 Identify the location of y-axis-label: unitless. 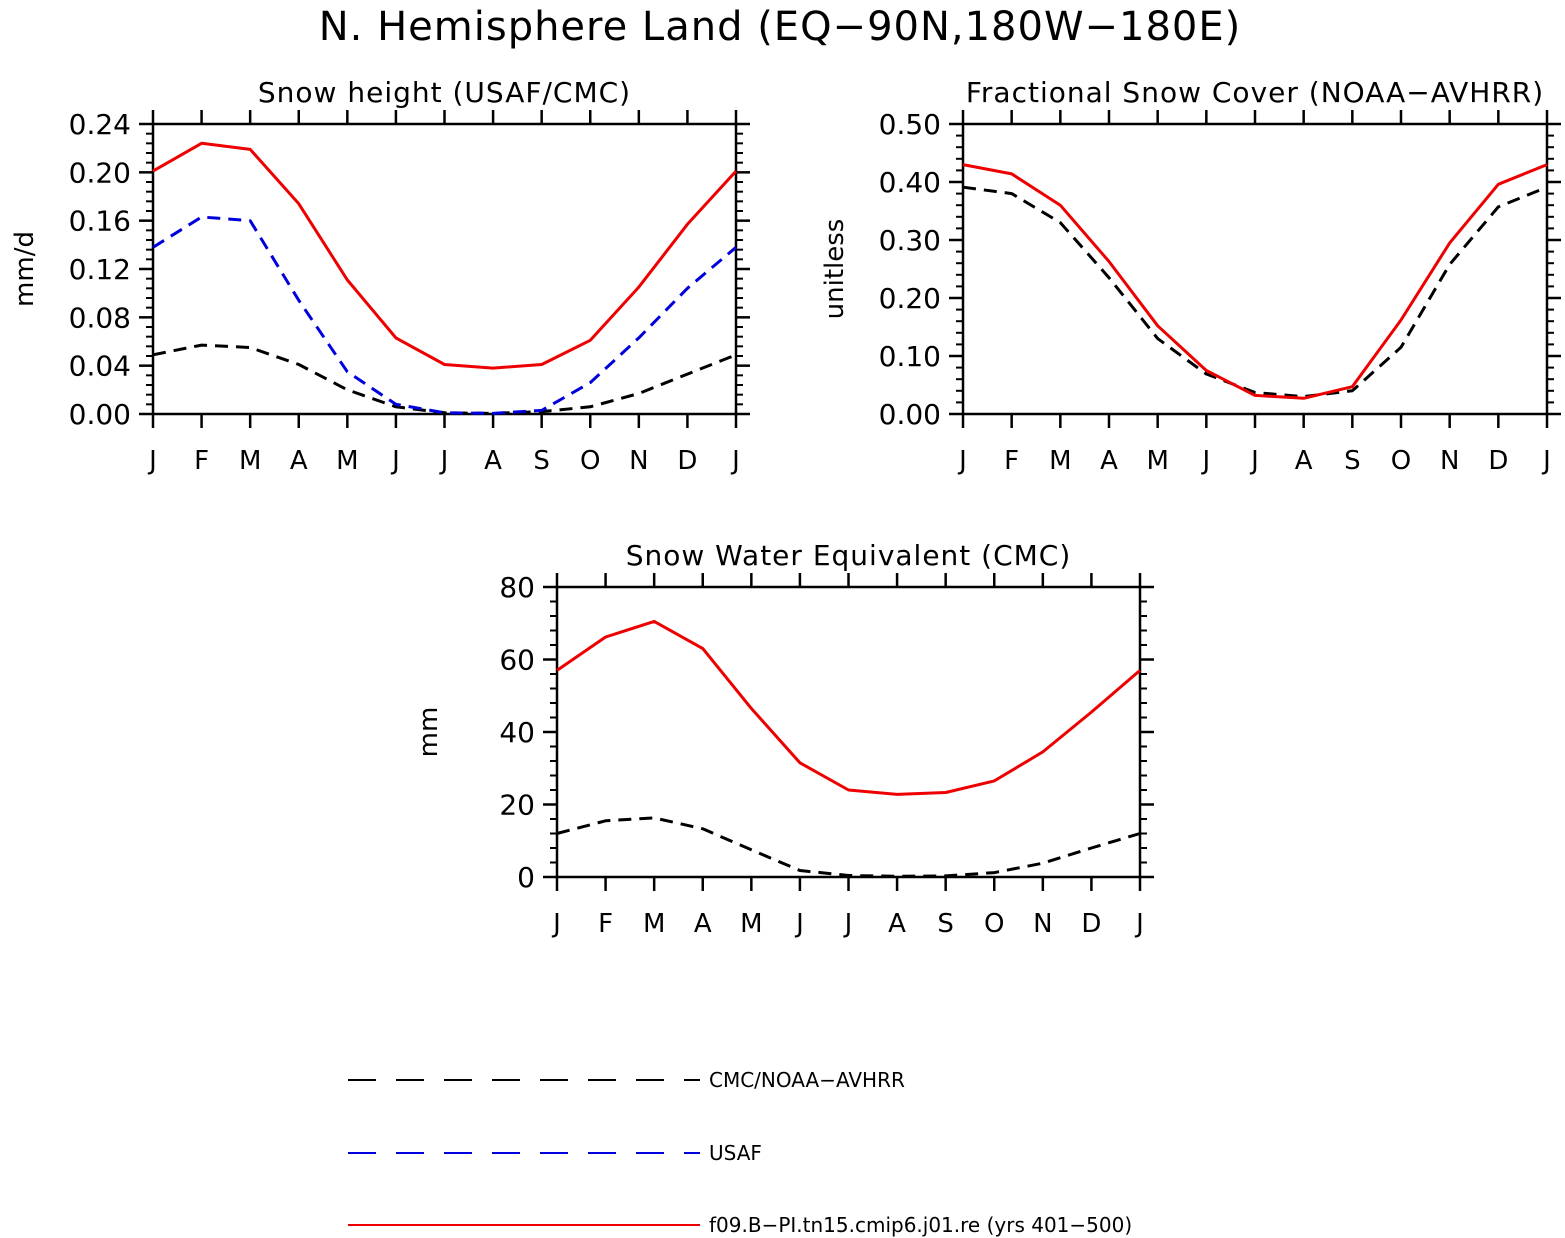
(835, 269).